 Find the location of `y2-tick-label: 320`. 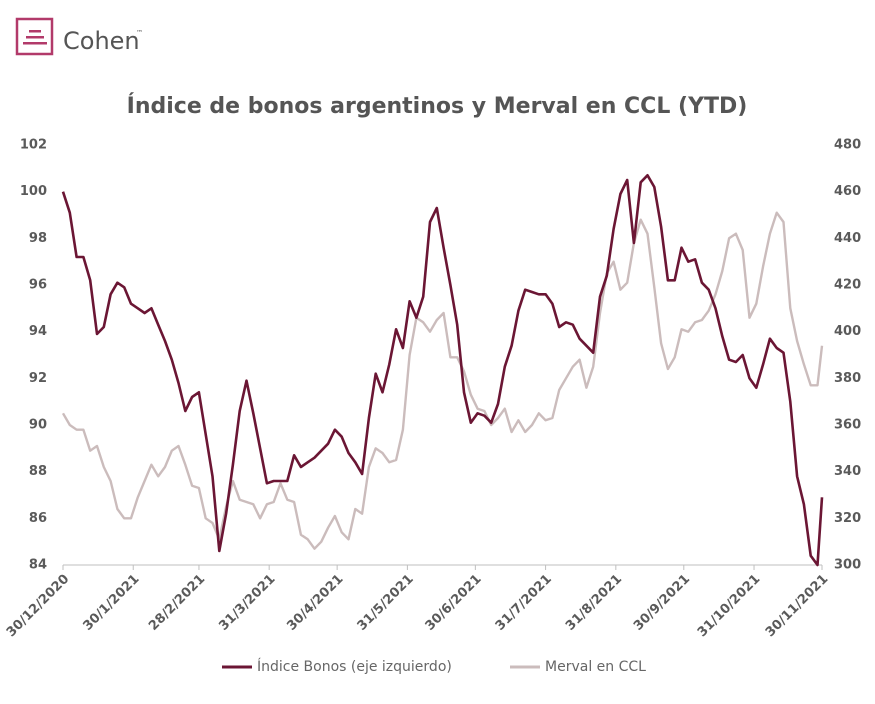

y2-tick-label: 320 is located at coordinates (847, 518).